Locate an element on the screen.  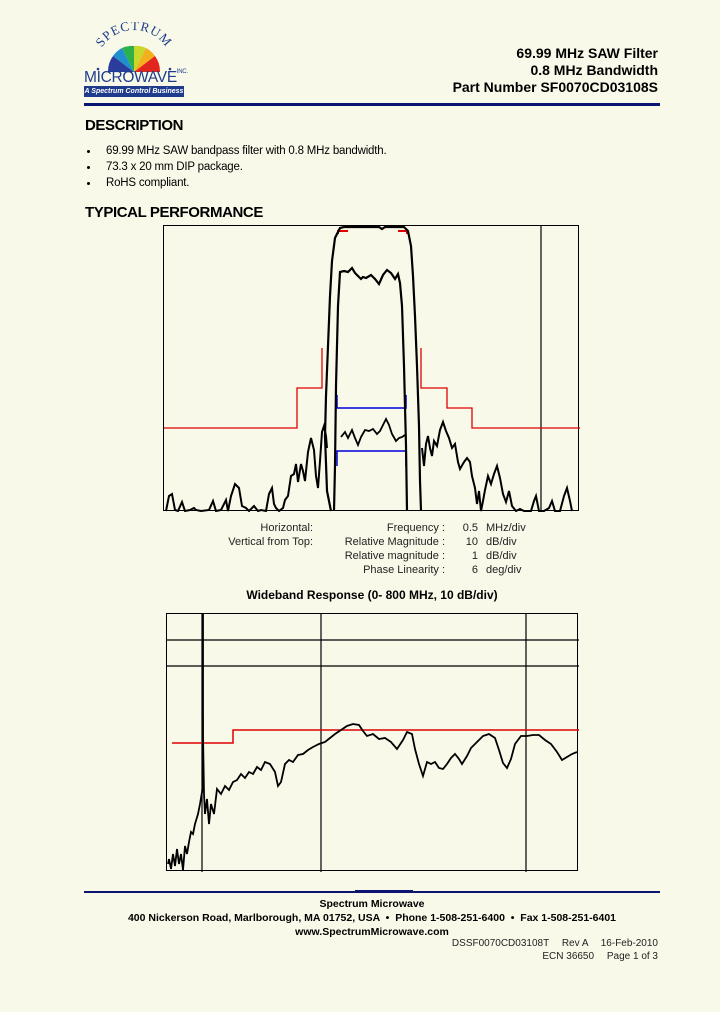
footer-phone: Phone 1-508-251-6400 is located at coordinates (450, 918).